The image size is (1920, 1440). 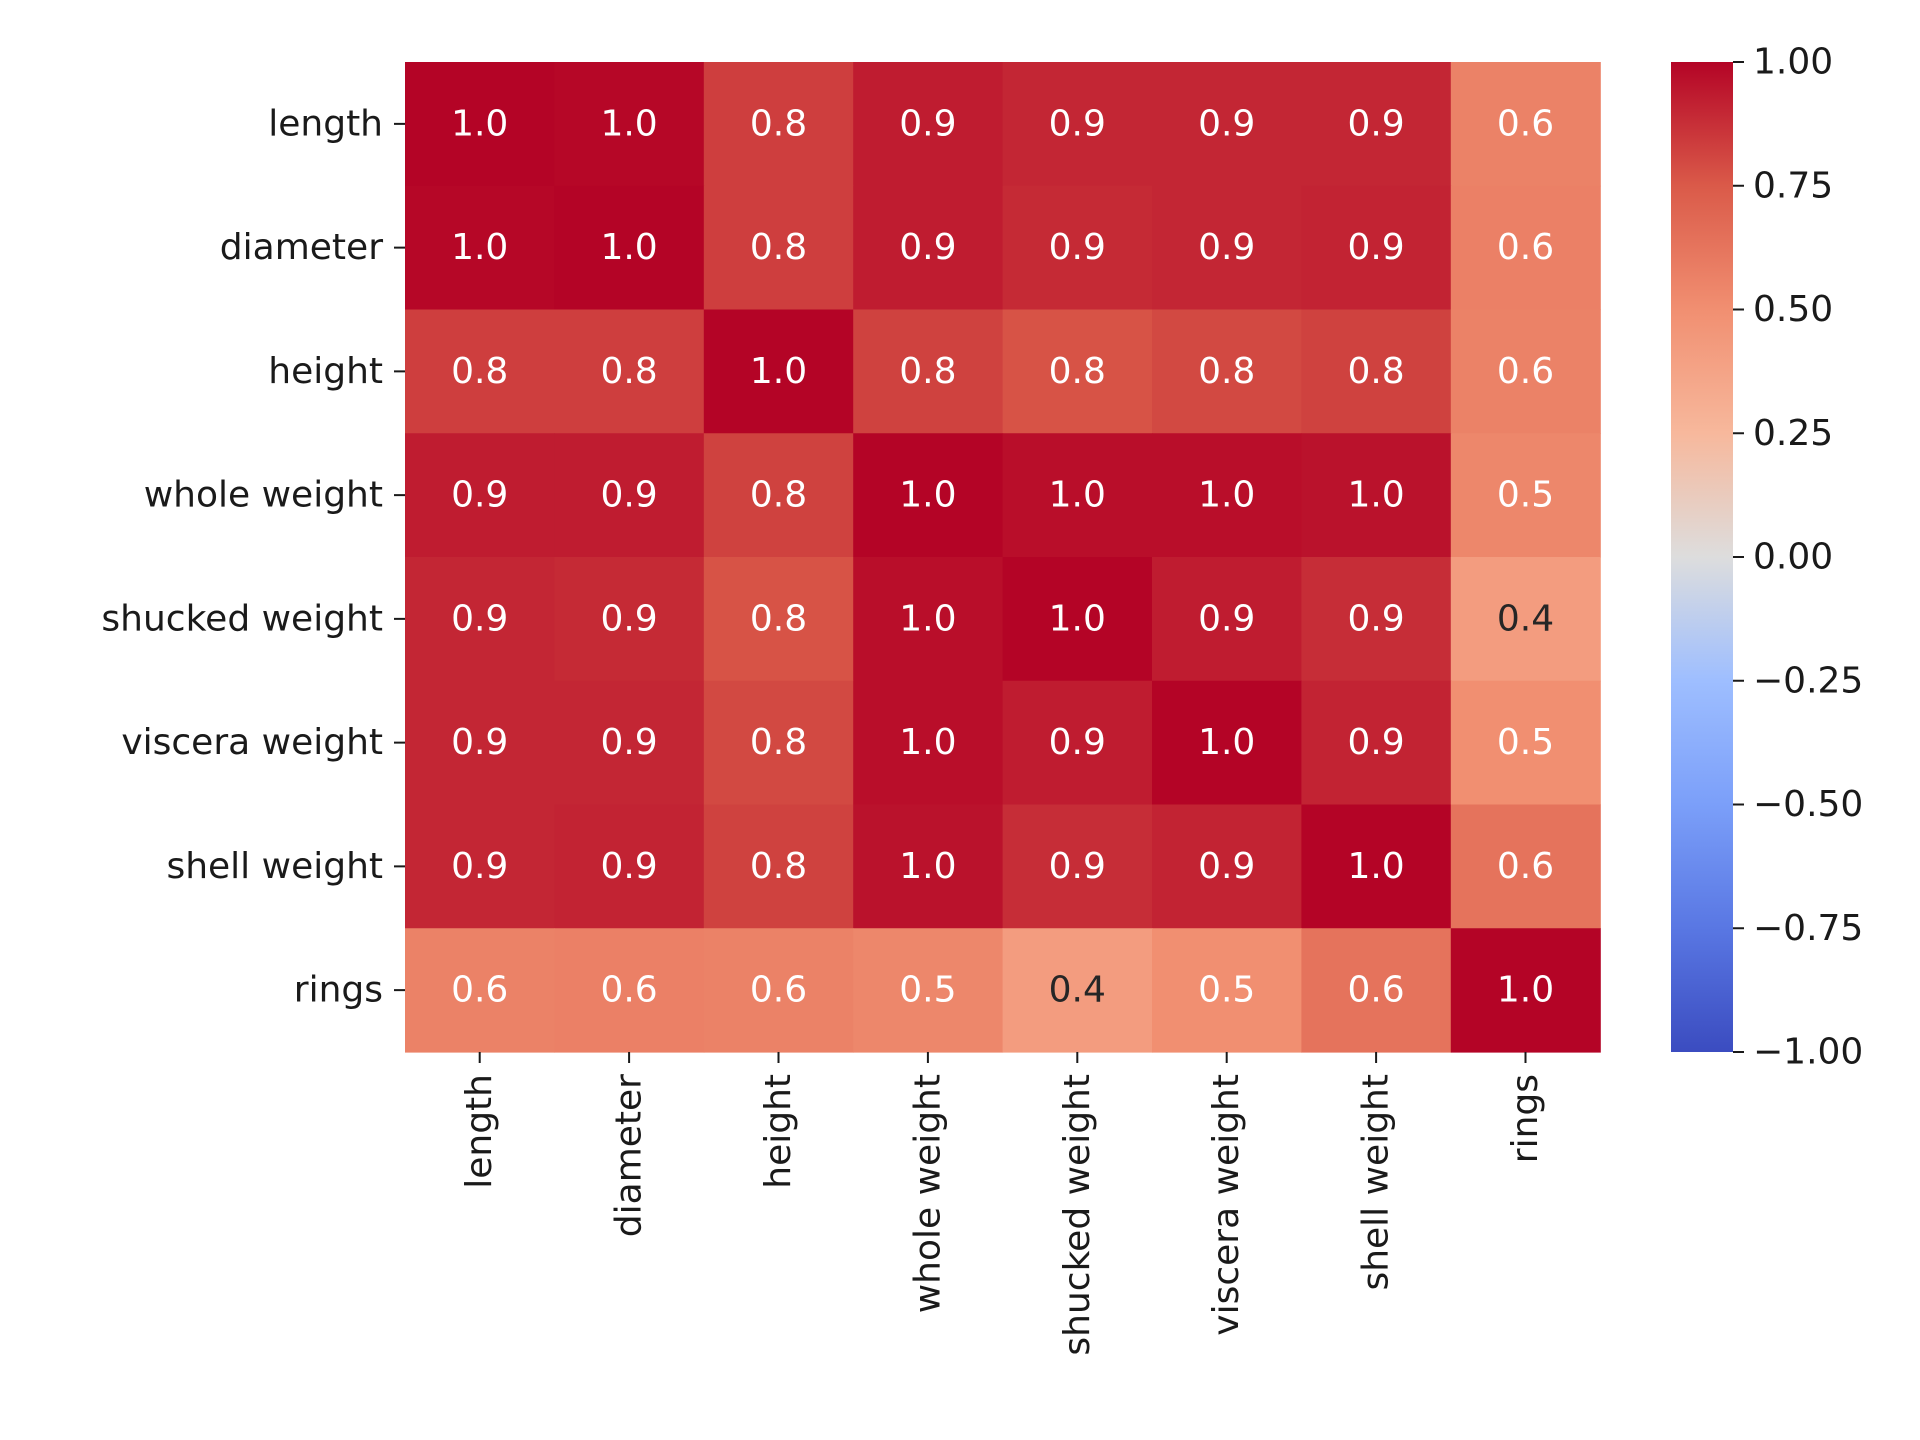 I want to click on y-tick-label: length, so click(x=325, y=123).